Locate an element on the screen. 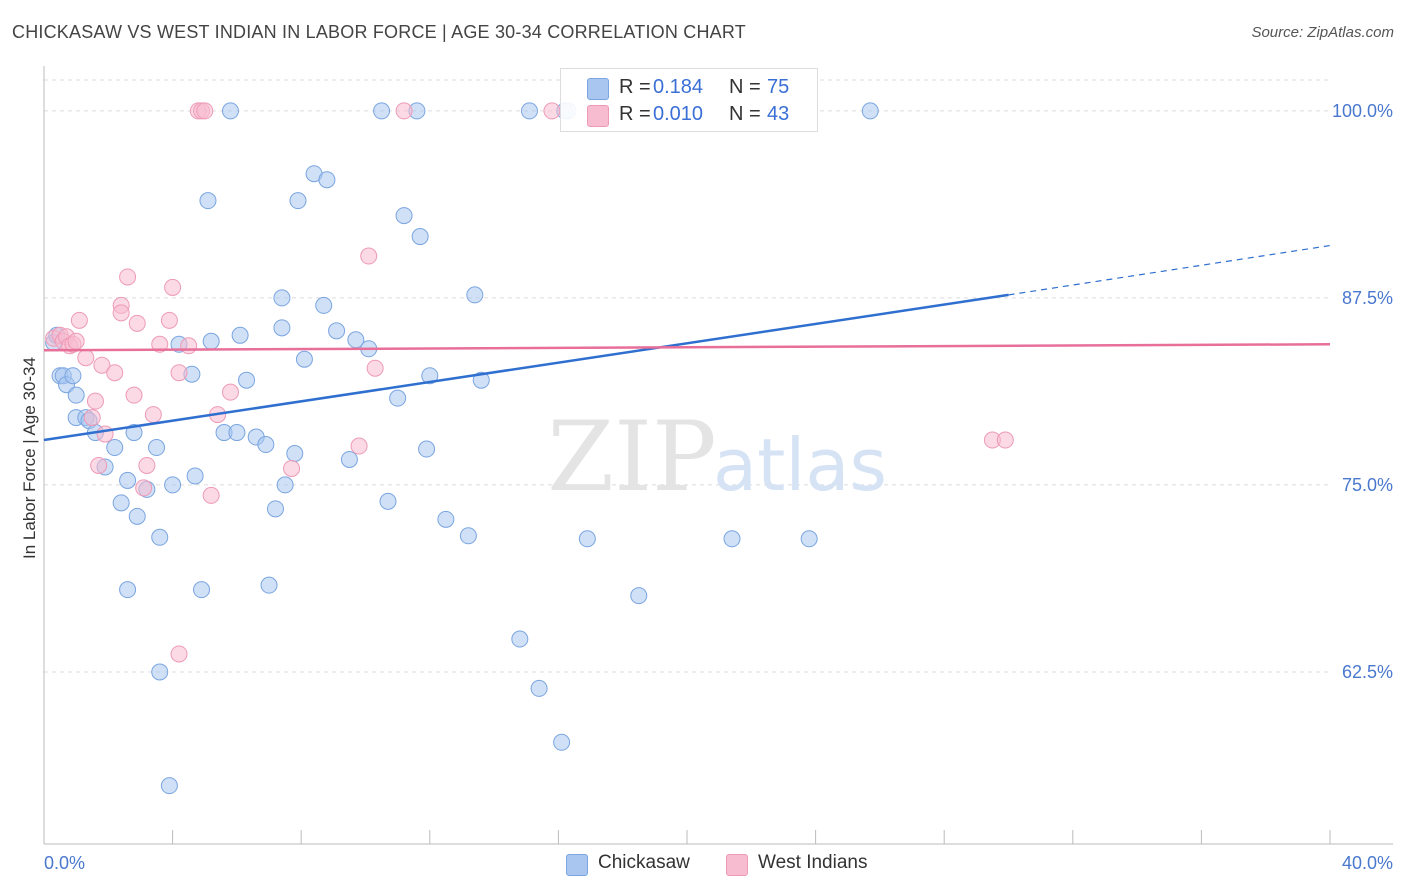 The image size is (1406, 892). series-swatch-chickasaw is located at coordinates (577, 865).